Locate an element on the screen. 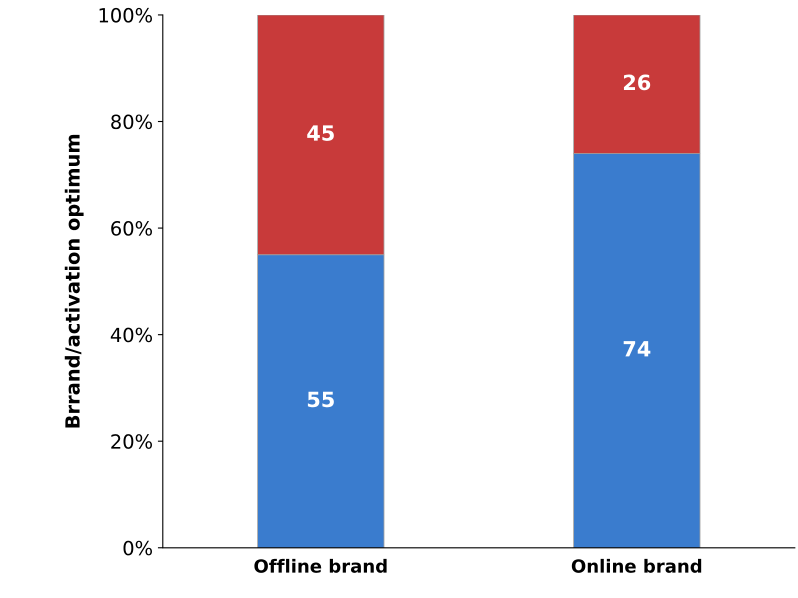 The image size is (798, 598). y-tick-label: 20% is located at coordinates (131, 441).